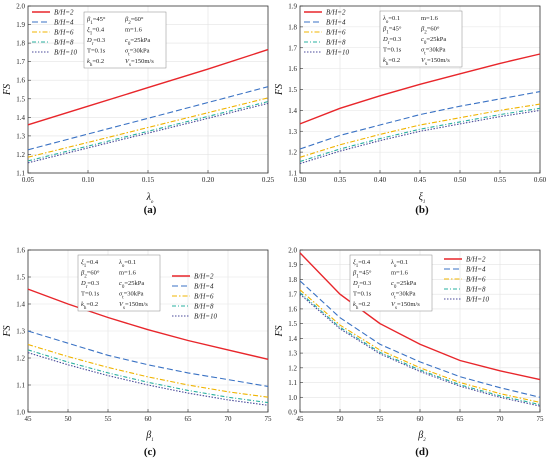 Image resolution: width=550 pixels, height=465 pixels. Describe the element at coordinates (149, 419) in the screenshot. I see `x-tick-label: 60` at that location.